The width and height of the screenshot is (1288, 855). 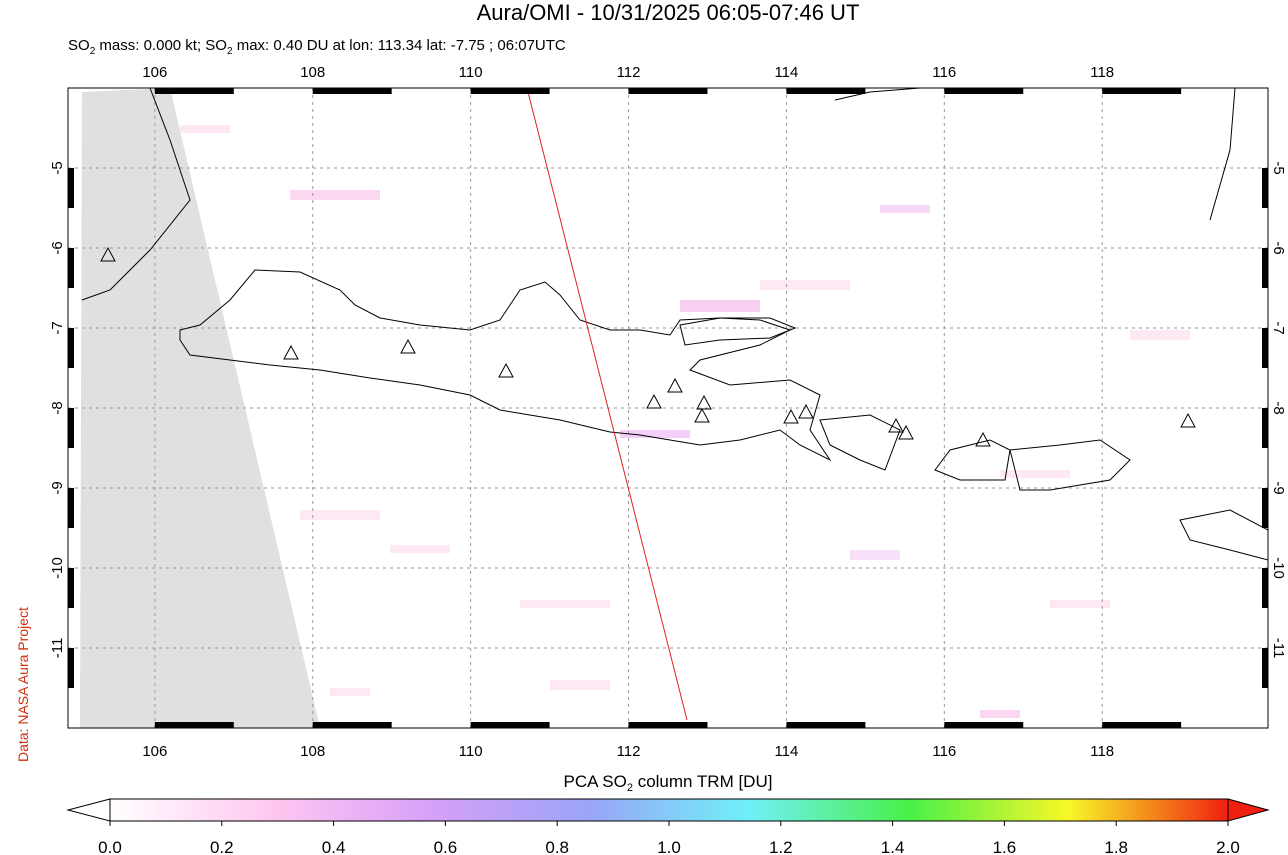 What do you see at coordinates (1228, 846) in the screenshot?
I see `colorbar-tick-label: 2.0` at bounding box center [1228, 846].